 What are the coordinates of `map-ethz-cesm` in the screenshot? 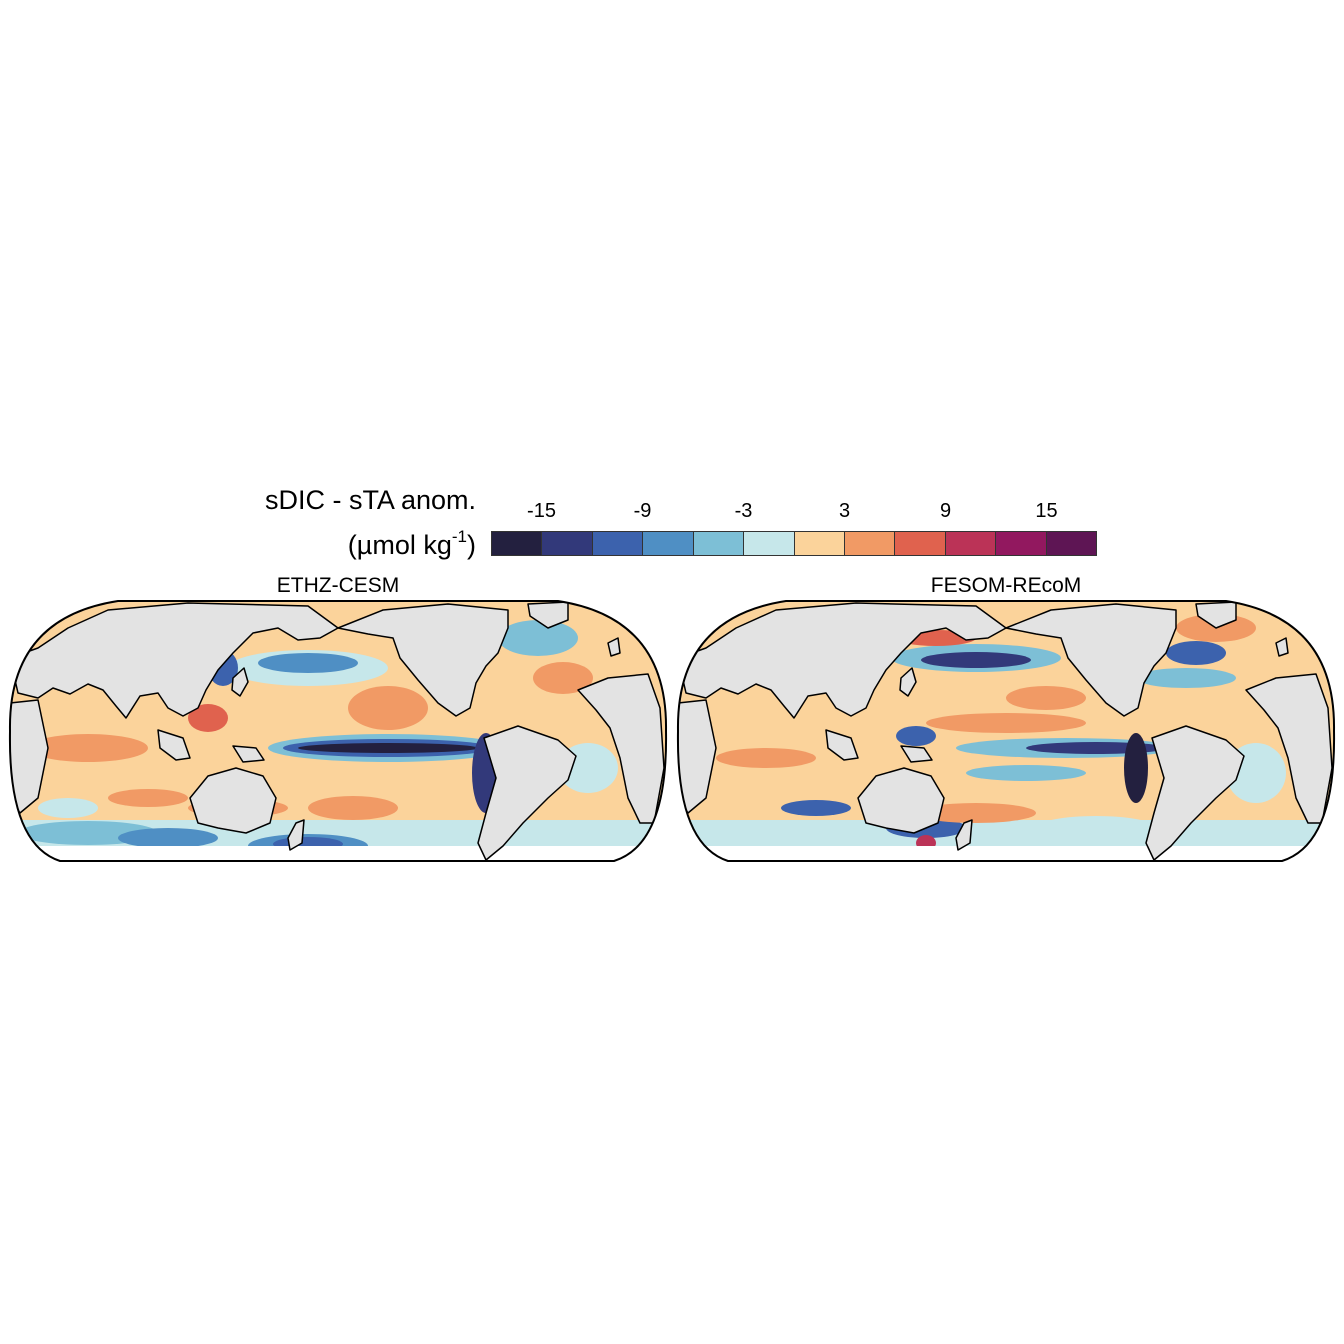 It's located at (338, 731).